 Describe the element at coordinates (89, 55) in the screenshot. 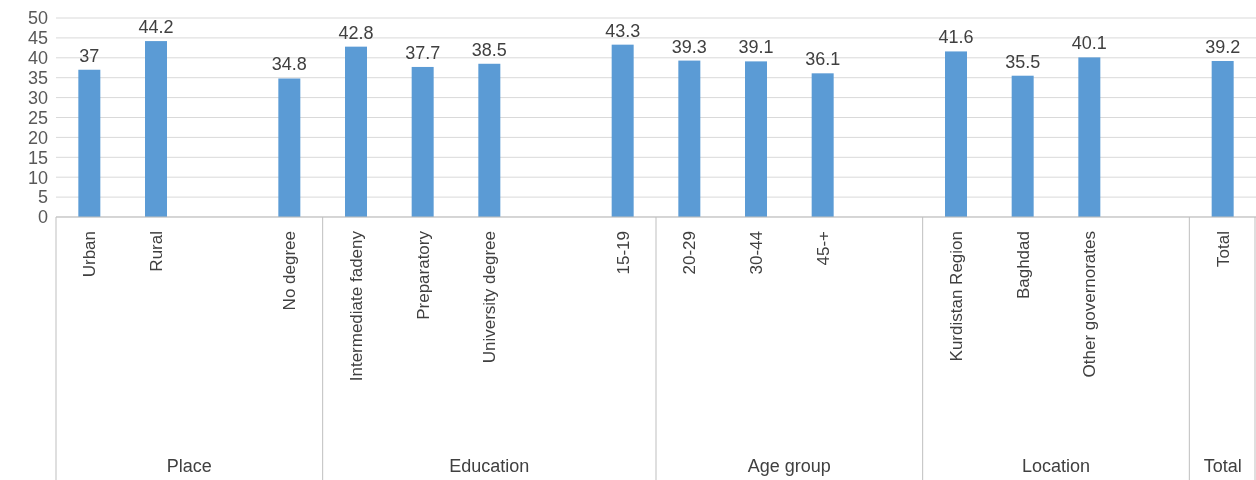

I see `data-label: 37` at that location.